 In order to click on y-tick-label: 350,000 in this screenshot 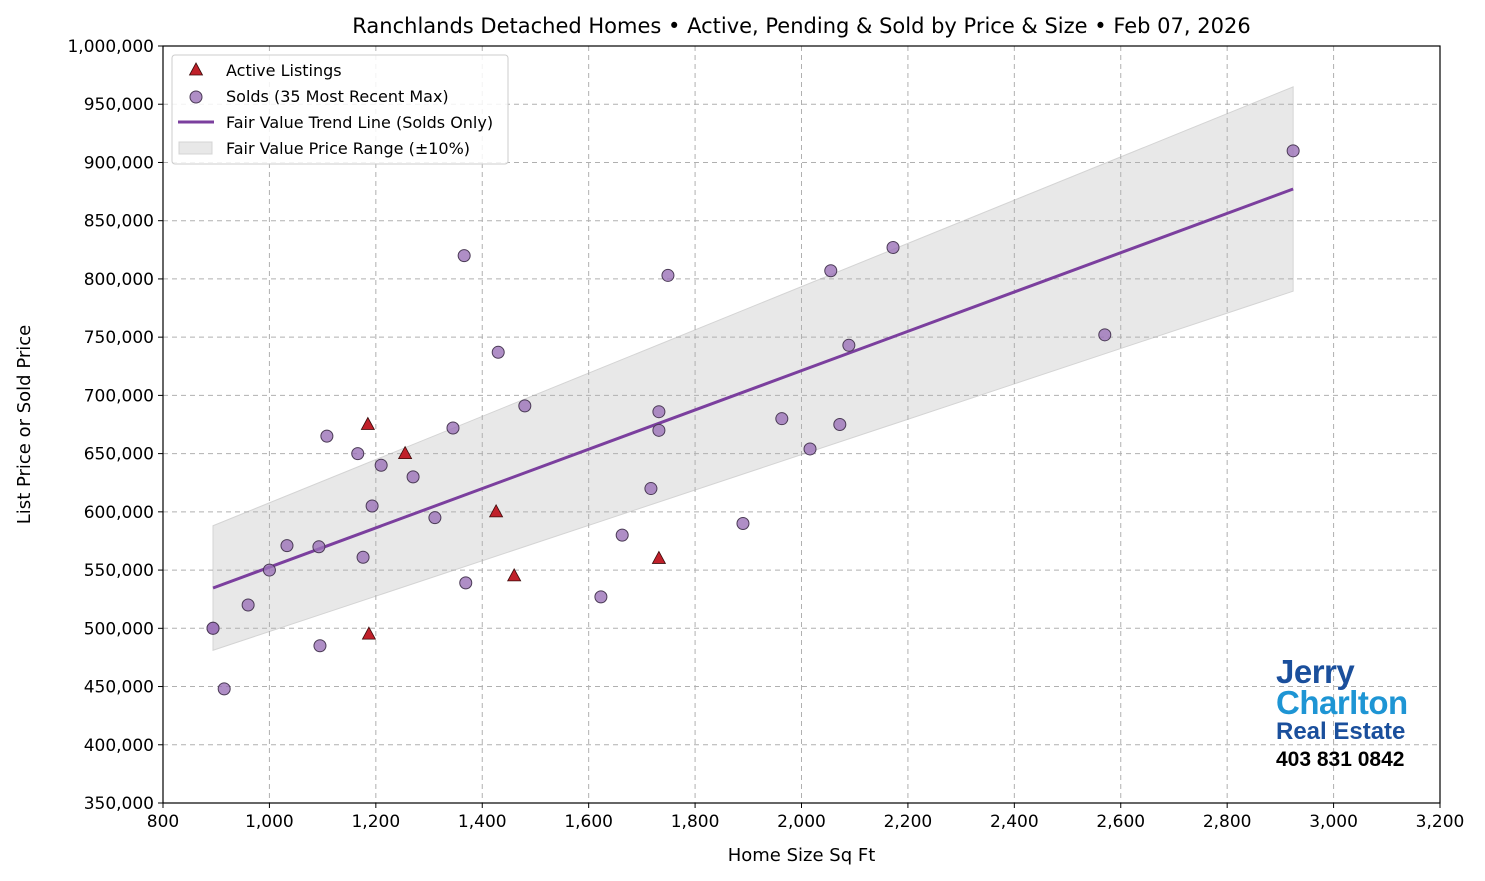, I will do `click(119, 804)`.